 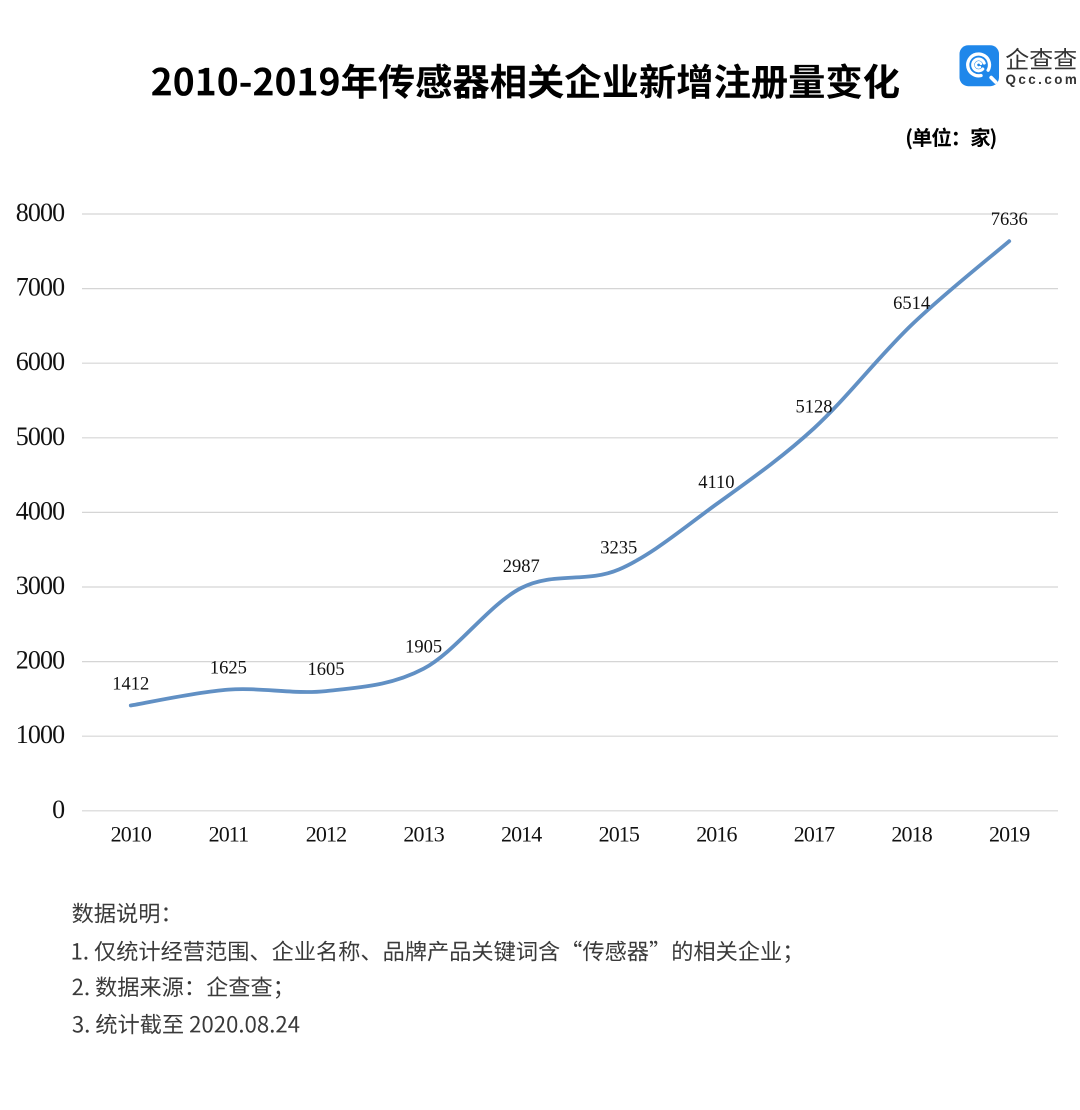 What do you see at coordinates (814, 834) in the screenshot?
I see `svg-text: 2017` at bounding box center [814, 834].